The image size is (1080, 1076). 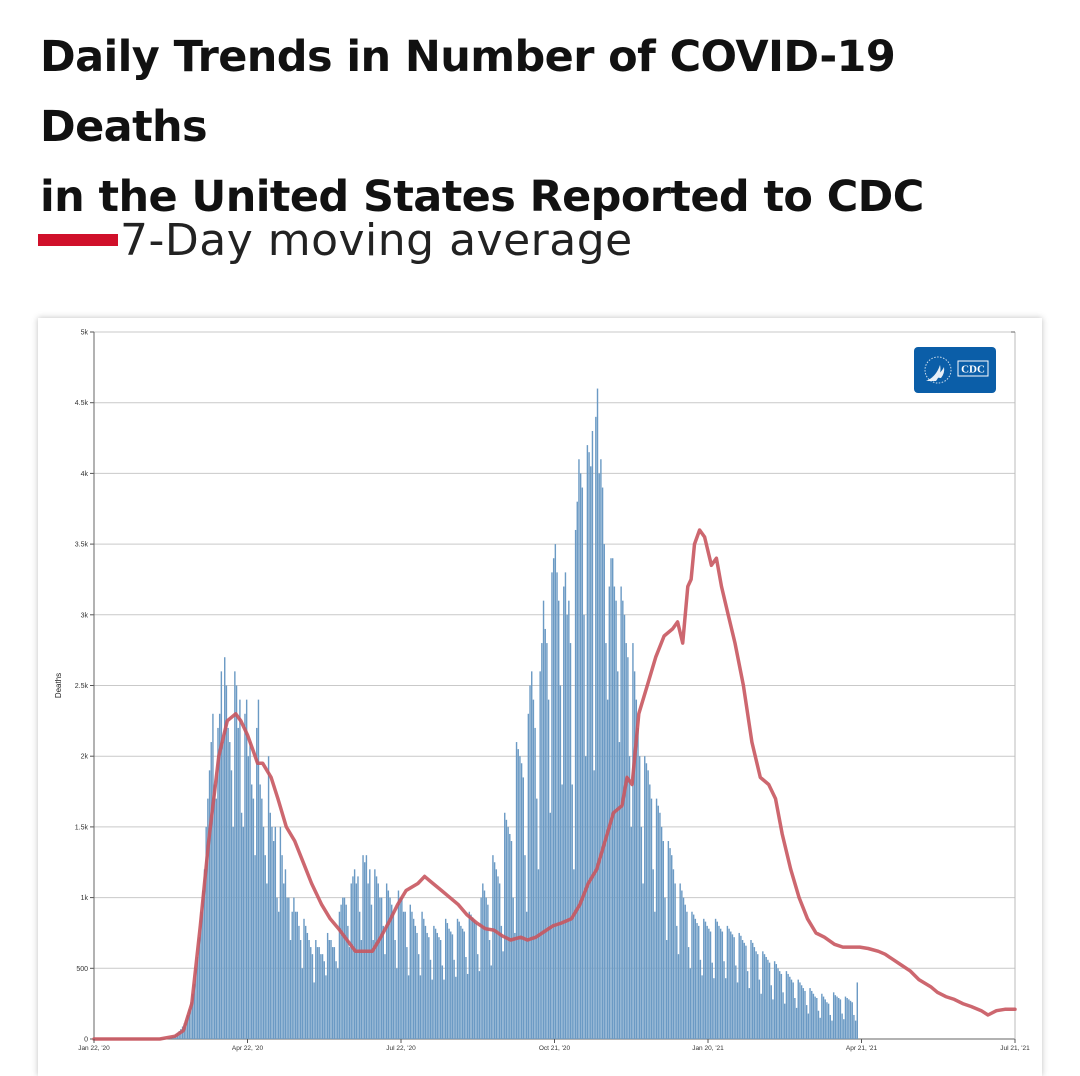 I want to click on x-tick-label: Jan 20, '21, so click(x=708, y=1048).